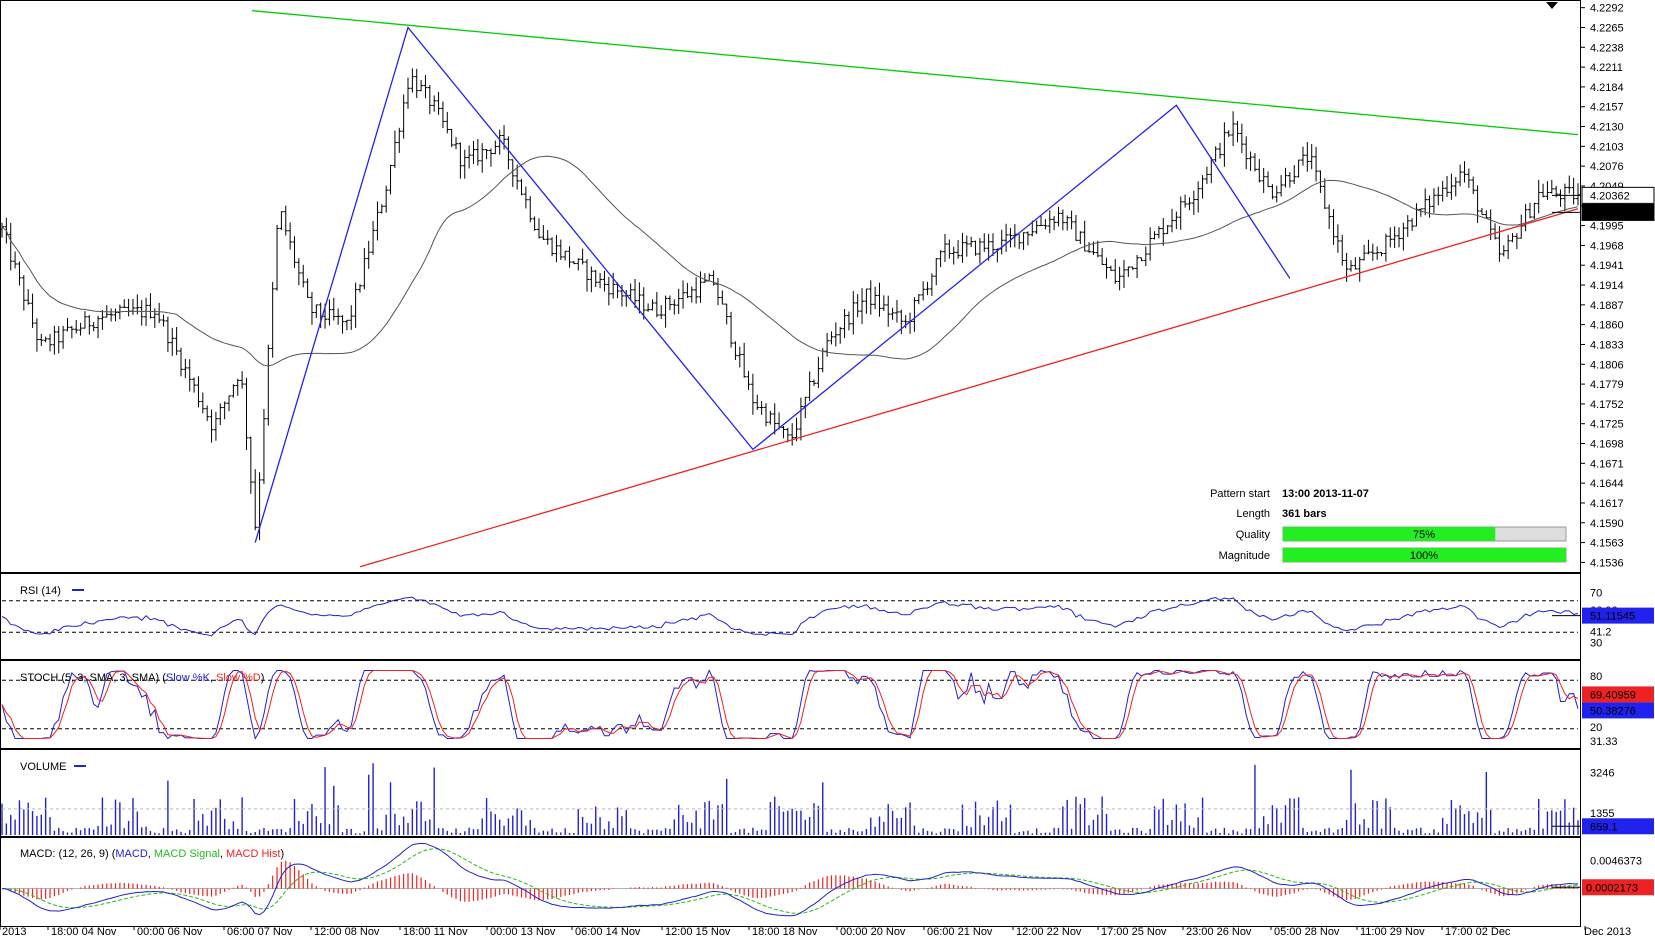 The height and width of the screenshot is (942, 1655). What do you see at coordinates (785, 931) in the screenshot?
I see `time-tick-label: 18:00 18 Nov` at bounding box center [785, 931].